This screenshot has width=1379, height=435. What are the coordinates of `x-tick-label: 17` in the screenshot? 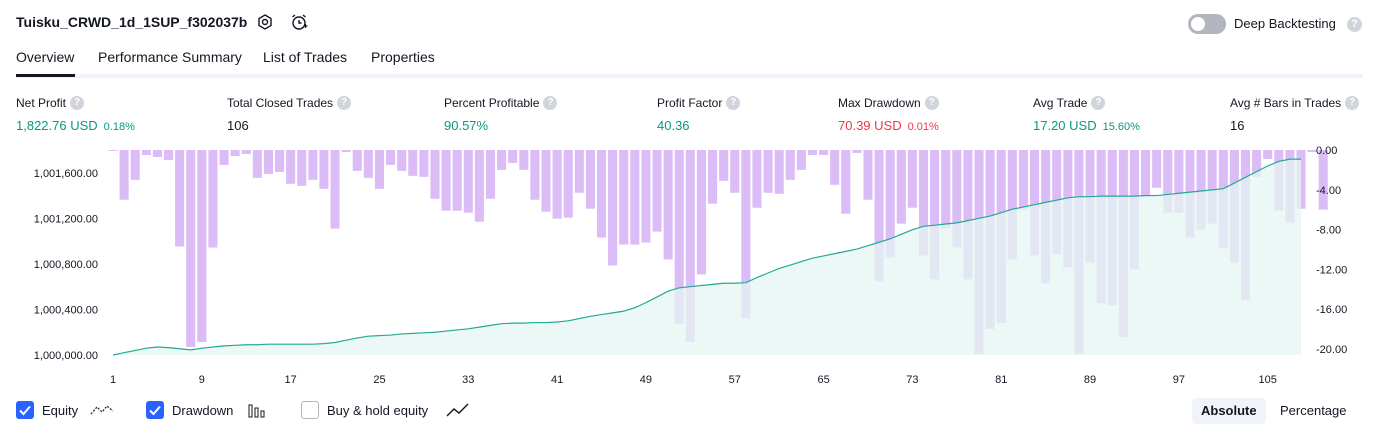 It's located at (291, 380).